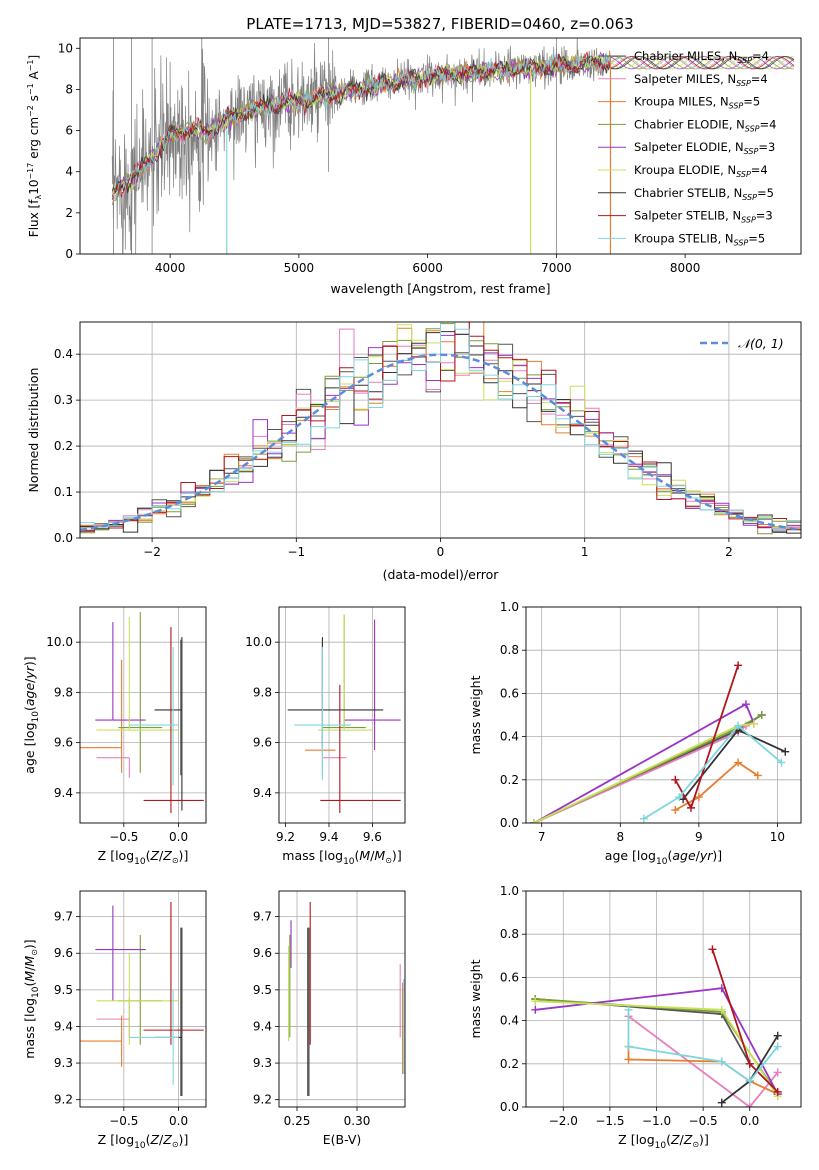 This screenshot has width=819, height=1170. I want to click on legend-entry: Salpeter MILES, NSSP=4, so click(701, 80).